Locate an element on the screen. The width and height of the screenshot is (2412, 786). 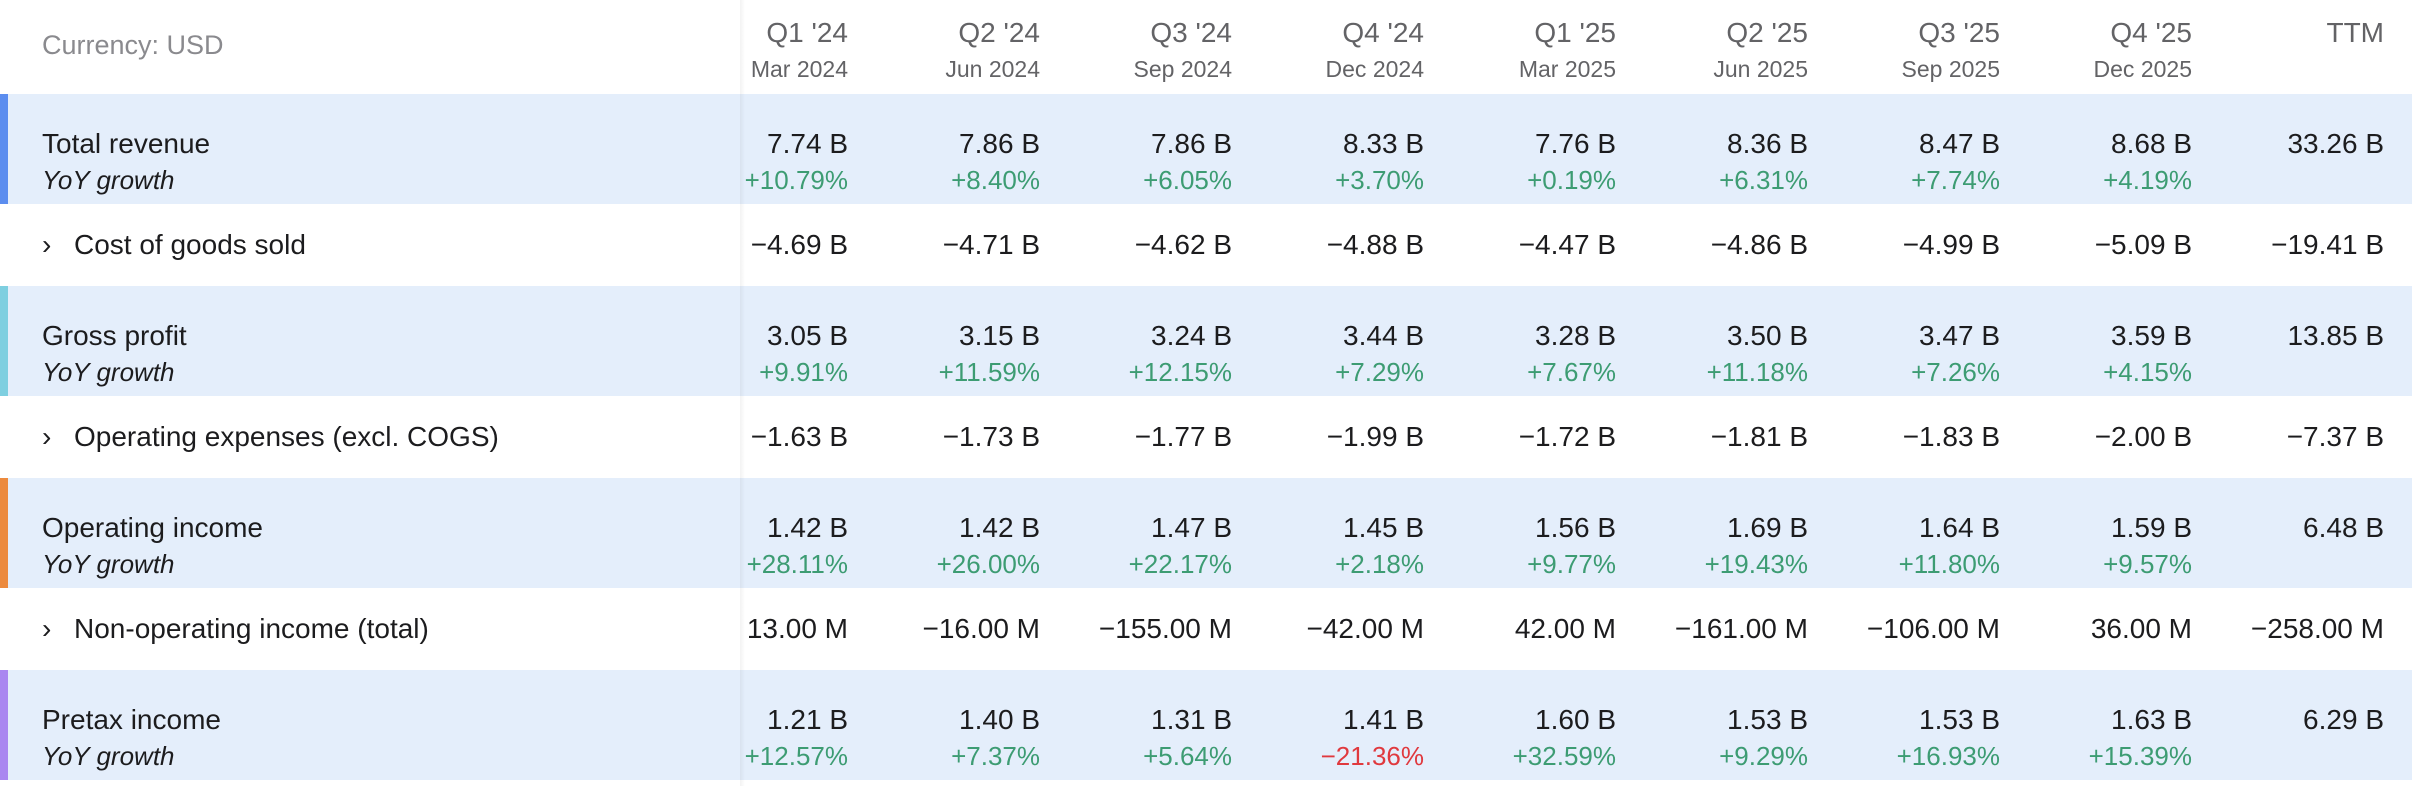
growth: +7.67% is located at coordinates (1571, 372).